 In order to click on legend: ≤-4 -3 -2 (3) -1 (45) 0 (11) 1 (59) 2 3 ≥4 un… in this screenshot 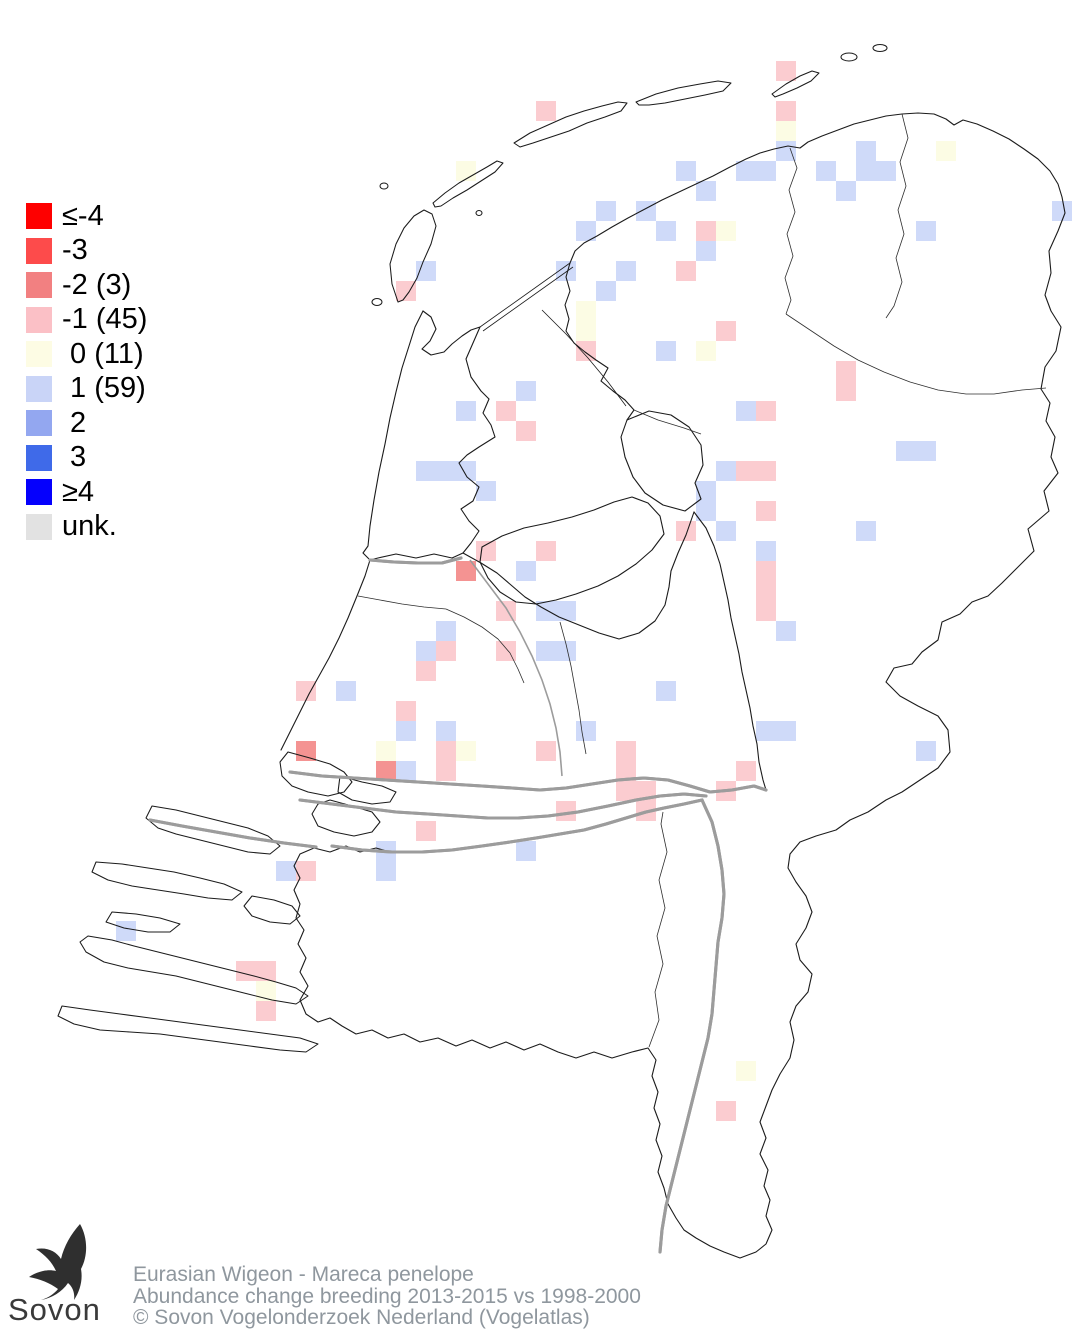, I will do `click(87, 373)`.